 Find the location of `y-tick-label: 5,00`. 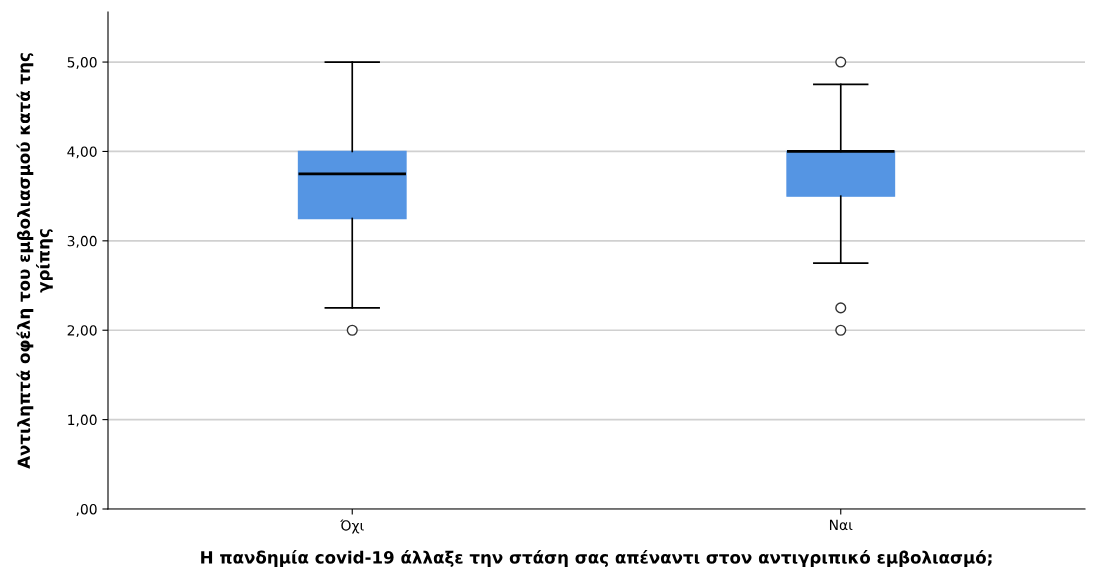

y-tick-label: 5,00 is located at coordinates (82, 63).